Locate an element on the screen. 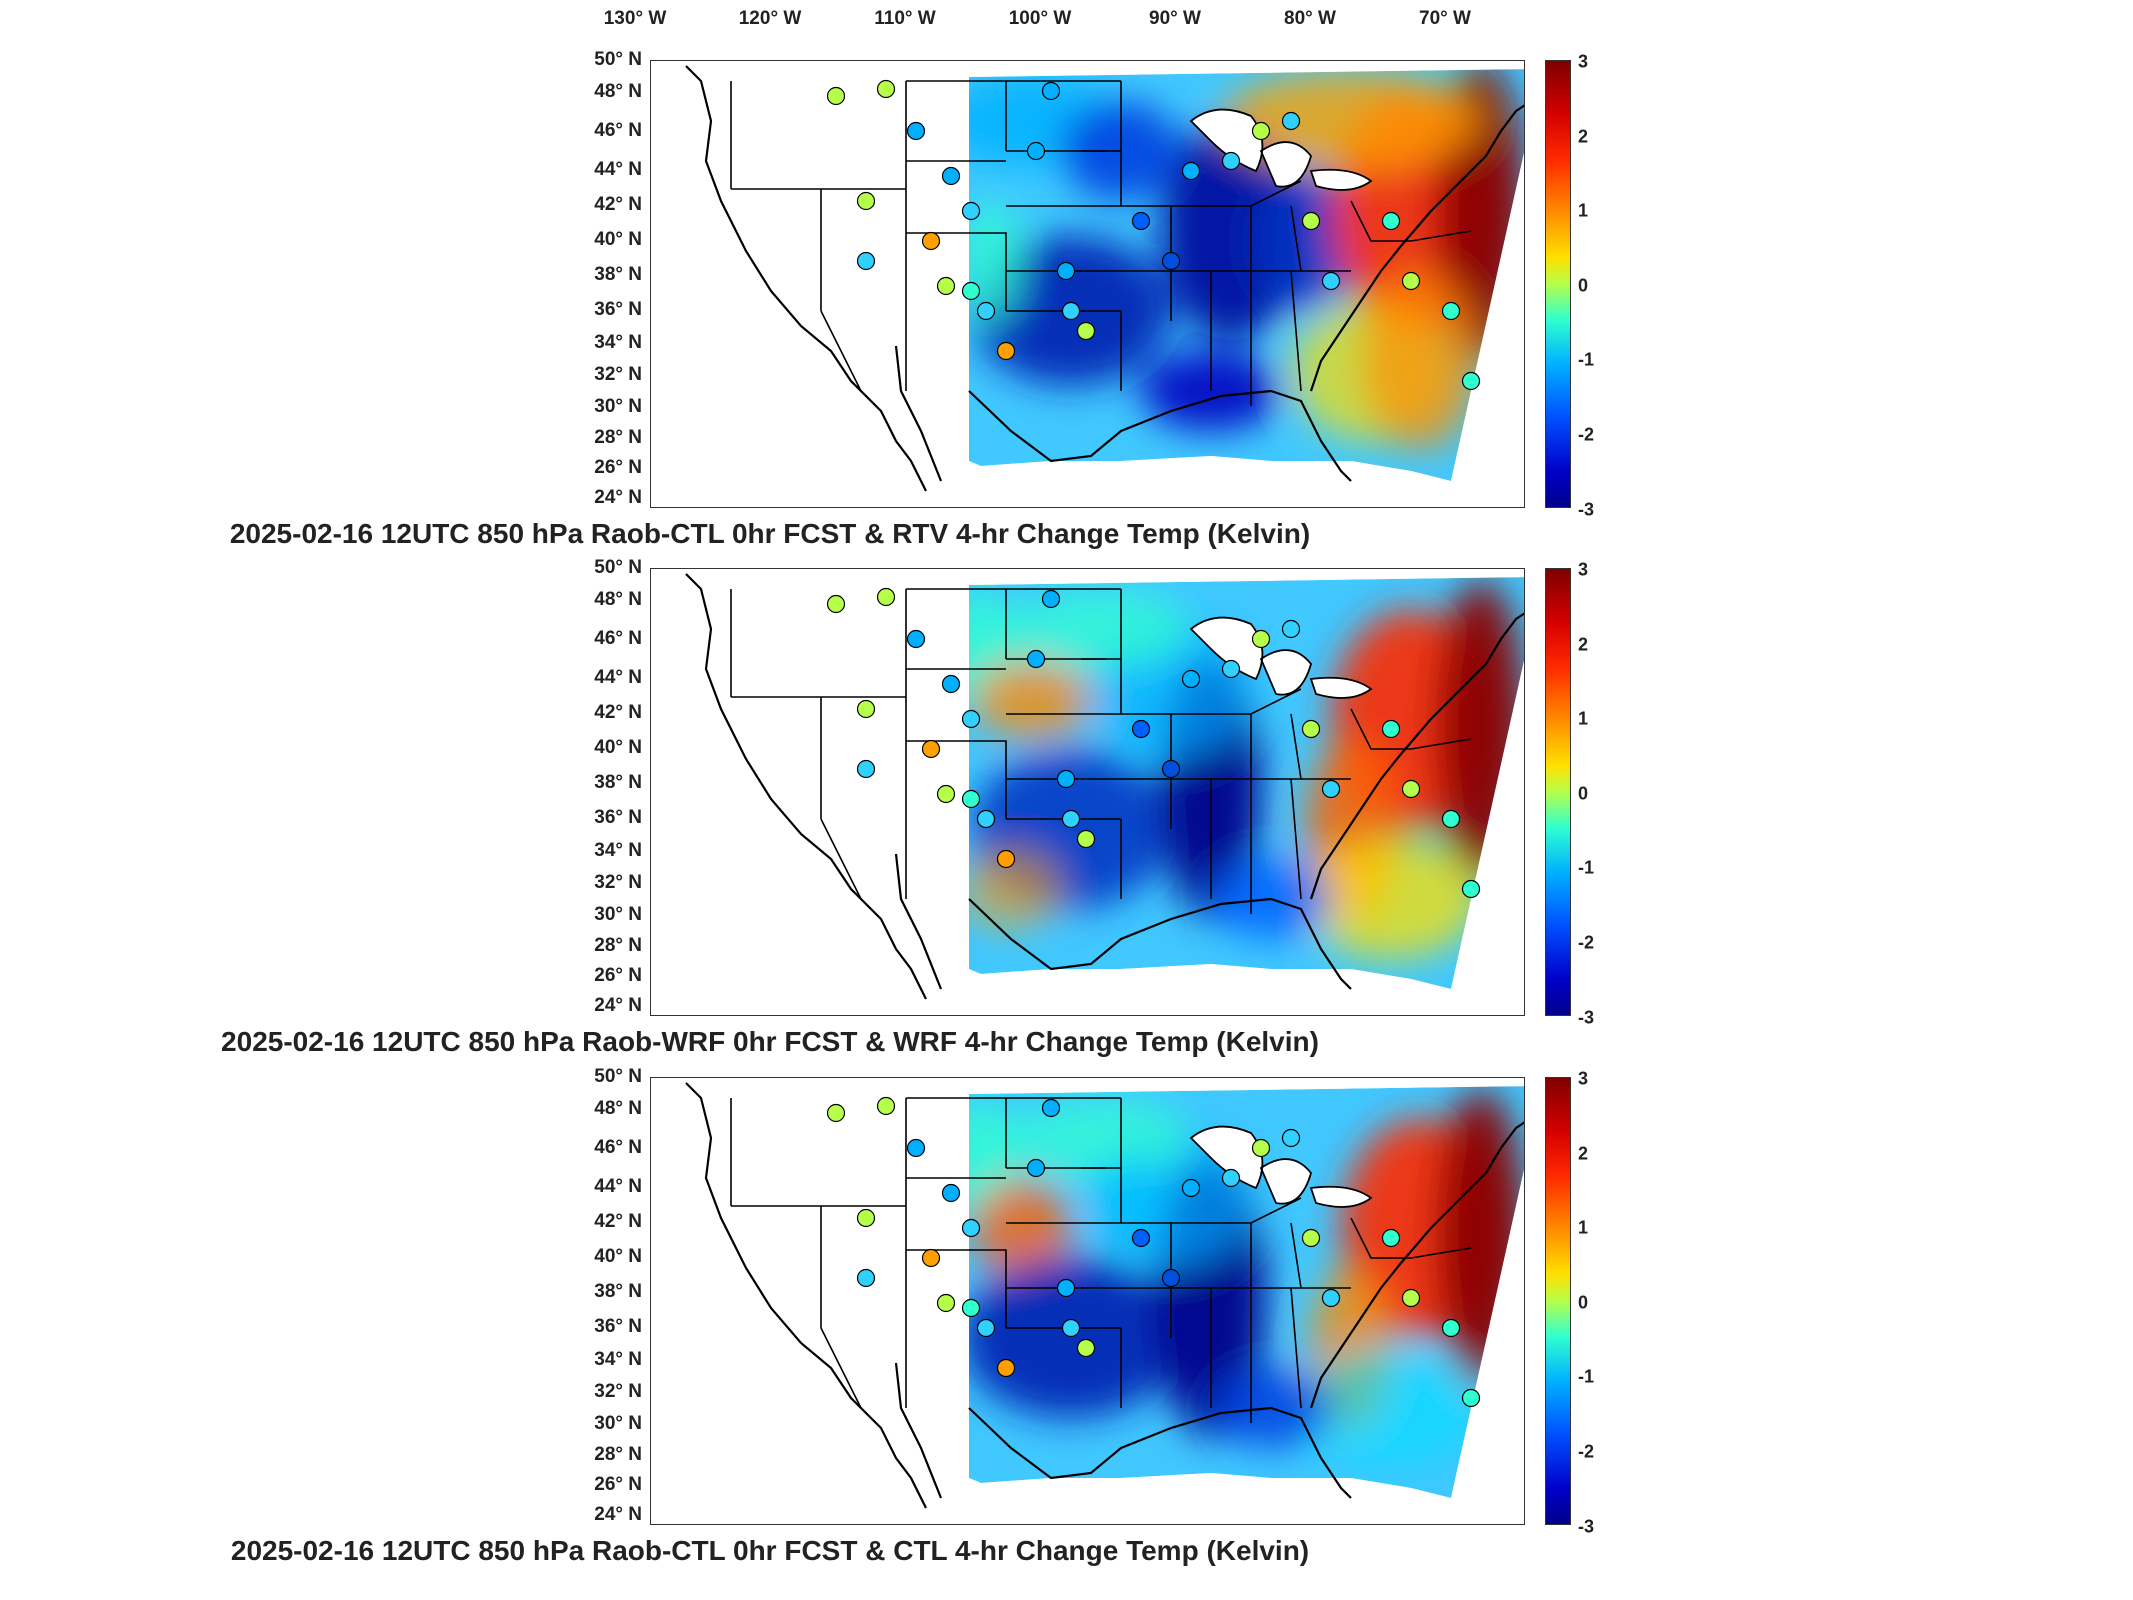  colorbar-tick-label: -1 is located at coordinates (1586, 1376).